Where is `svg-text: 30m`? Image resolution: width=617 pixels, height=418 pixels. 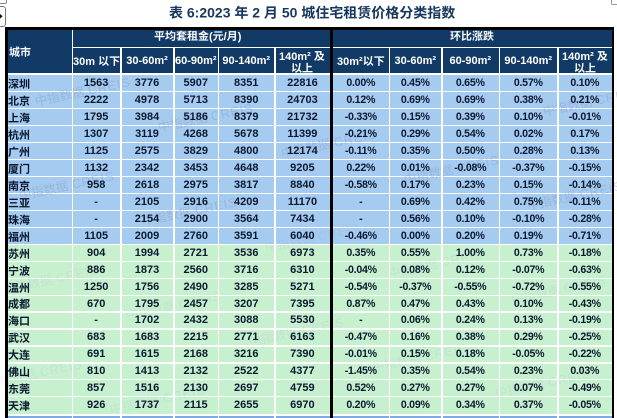 svg-text: 30m is located at coordinates (85, 62).